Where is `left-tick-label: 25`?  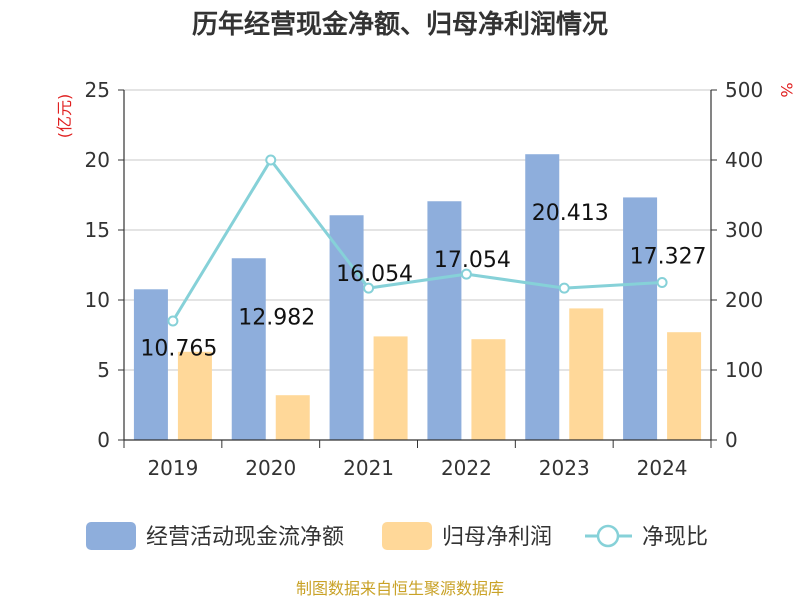 left-tick-label: 25 is located at coordinates (97, 90).